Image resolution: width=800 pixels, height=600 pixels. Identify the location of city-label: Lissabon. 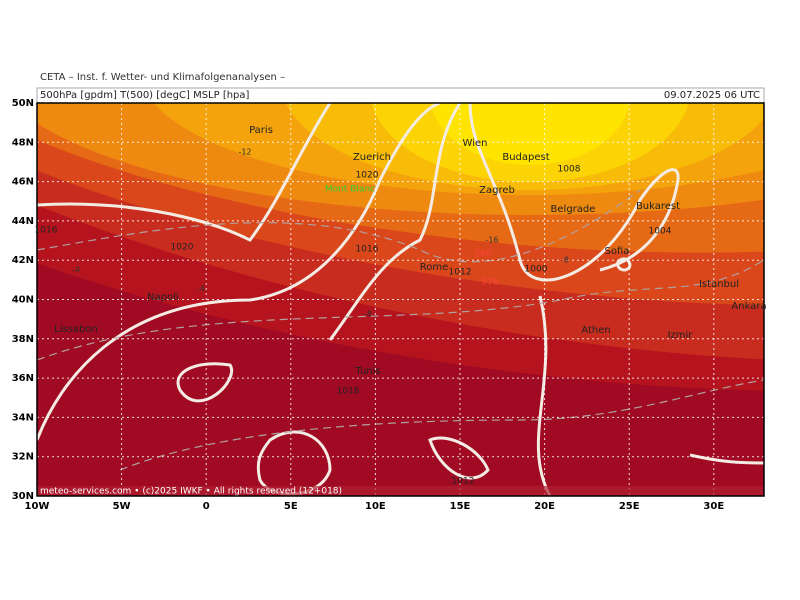
(76, 329).